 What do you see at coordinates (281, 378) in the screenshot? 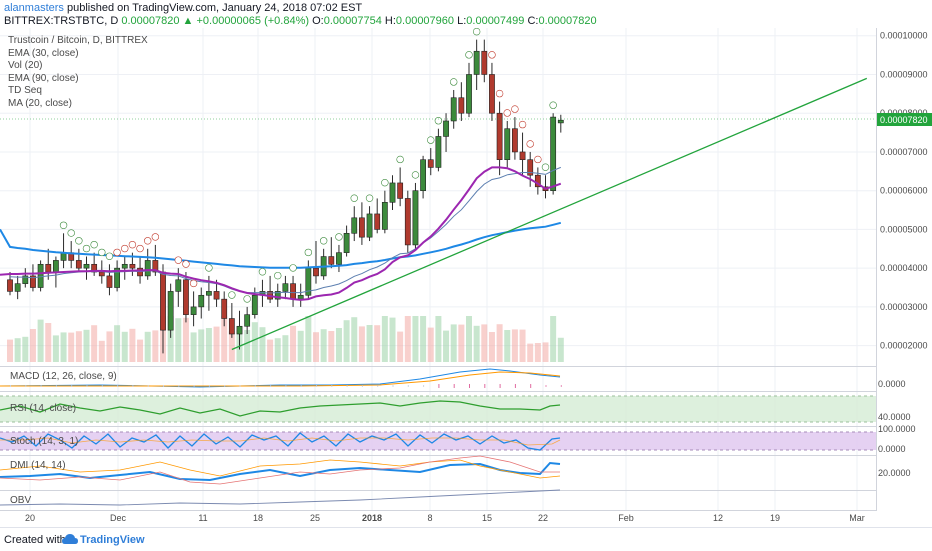
I see `macd-pane` at bounding box center [281, 378].